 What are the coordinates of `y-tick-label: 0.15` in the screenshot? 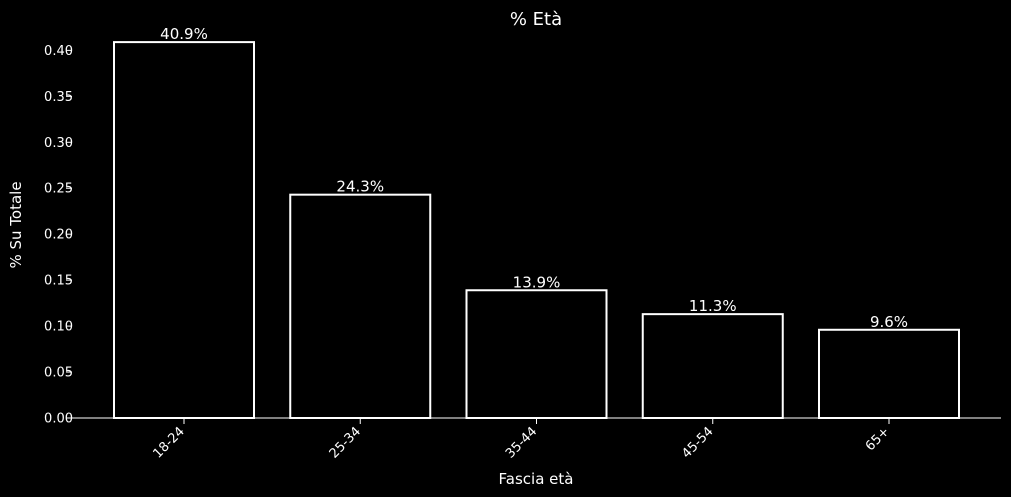 It's located at (58, 281).